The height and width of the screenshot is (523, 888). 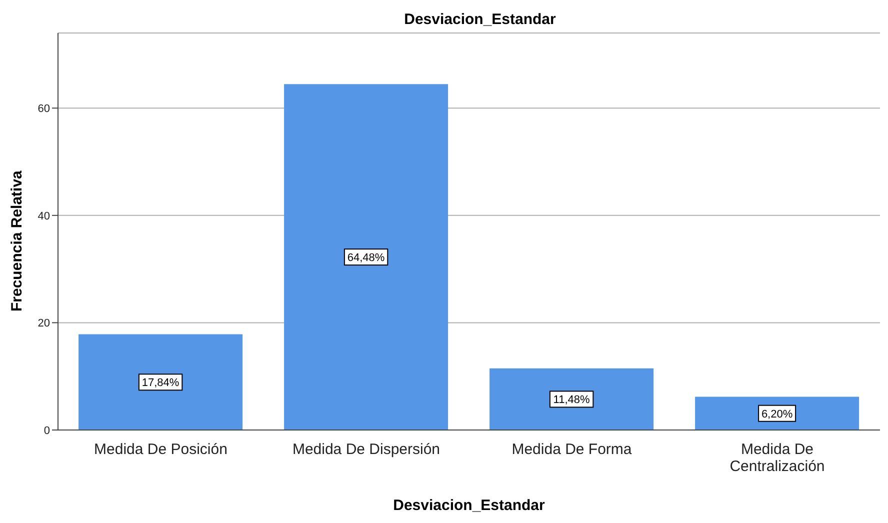 I want to click on x-tick-label: Medida De Posición, so click(x=161, y=449).